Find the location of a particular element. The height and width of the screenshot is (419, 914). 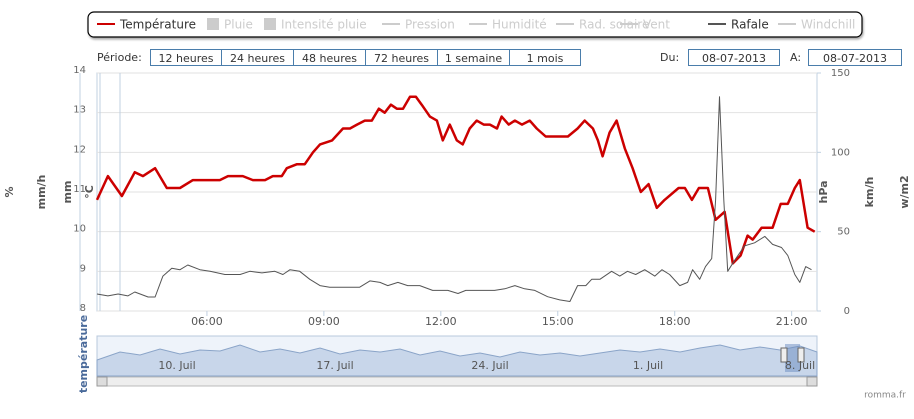

period-label: Période: is located at coordinates (119, 57).